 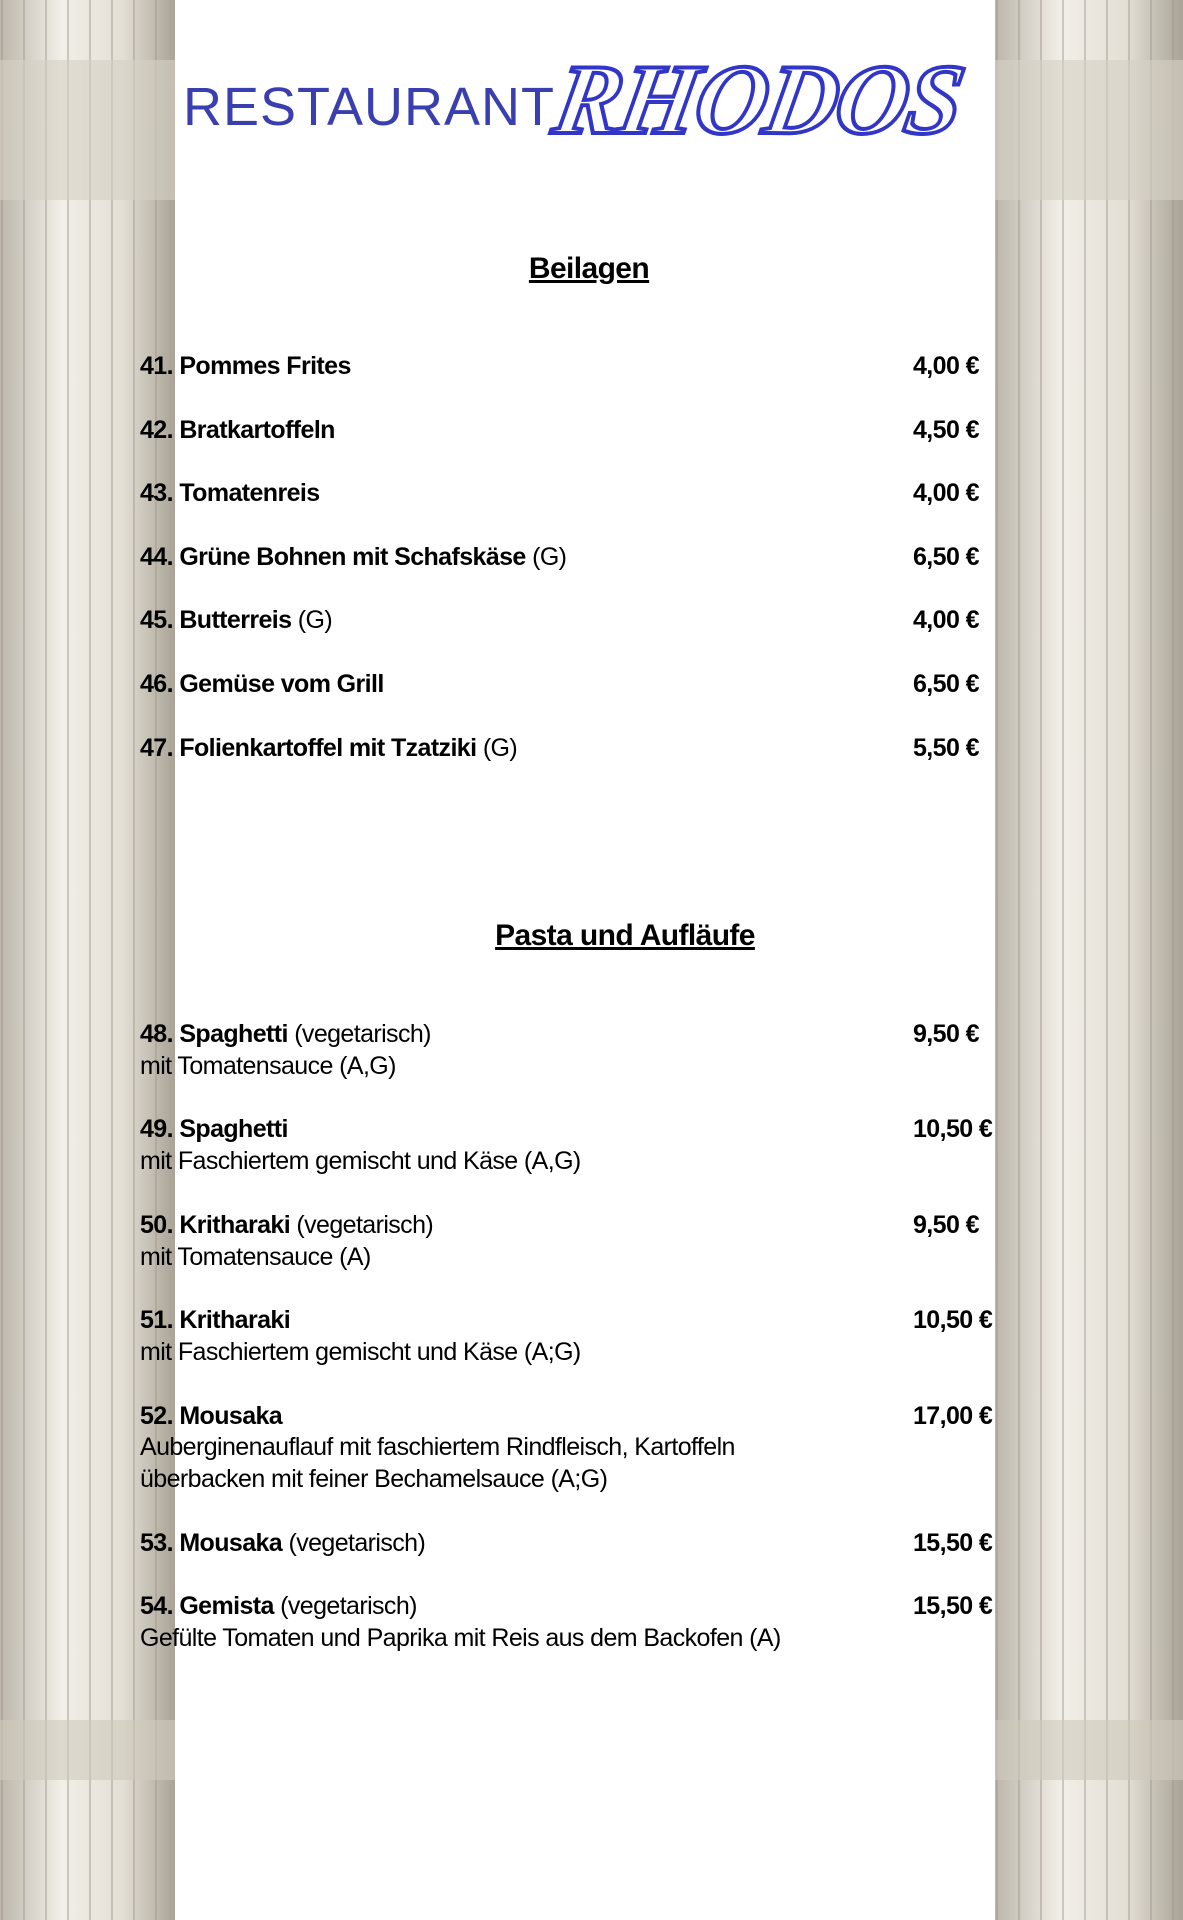 I want to click on item-title: 53. Mousaka (vegetarisch), so click(x=283, y=1543).